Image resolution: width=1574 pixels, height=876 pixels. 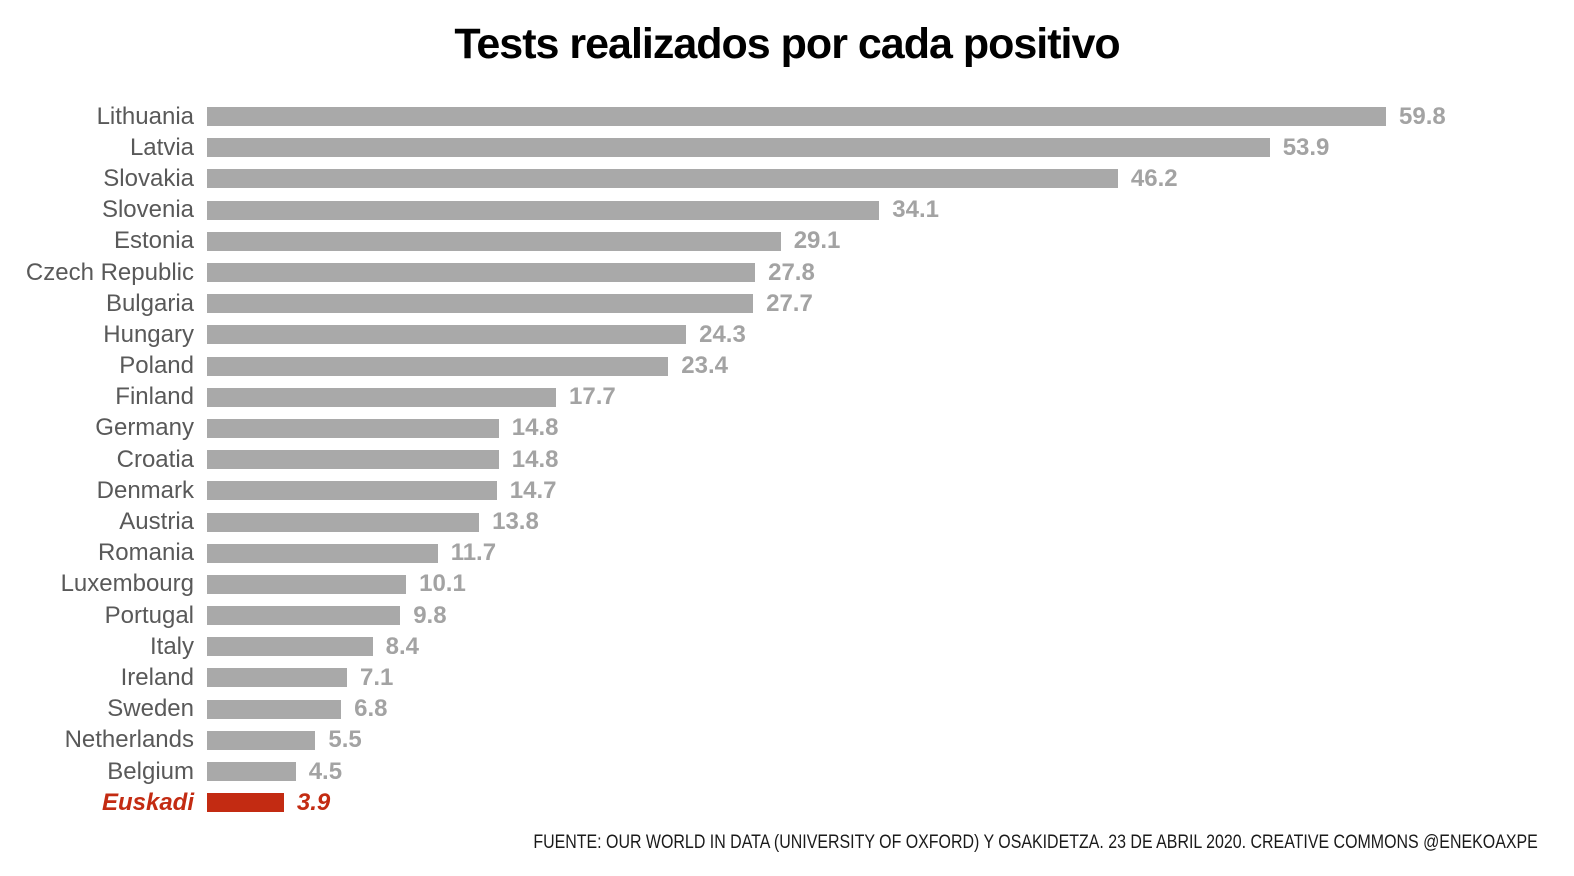 What do you see at coordinates (791, 272) in the screenshot?
I see `value-label: 27.8` at bounding box center [791, 272].